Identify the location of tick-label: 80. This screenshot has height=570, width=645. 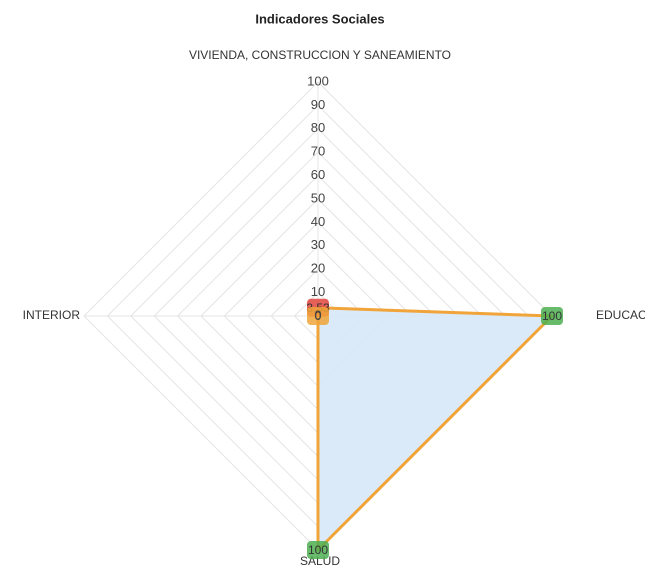
(318, 127).